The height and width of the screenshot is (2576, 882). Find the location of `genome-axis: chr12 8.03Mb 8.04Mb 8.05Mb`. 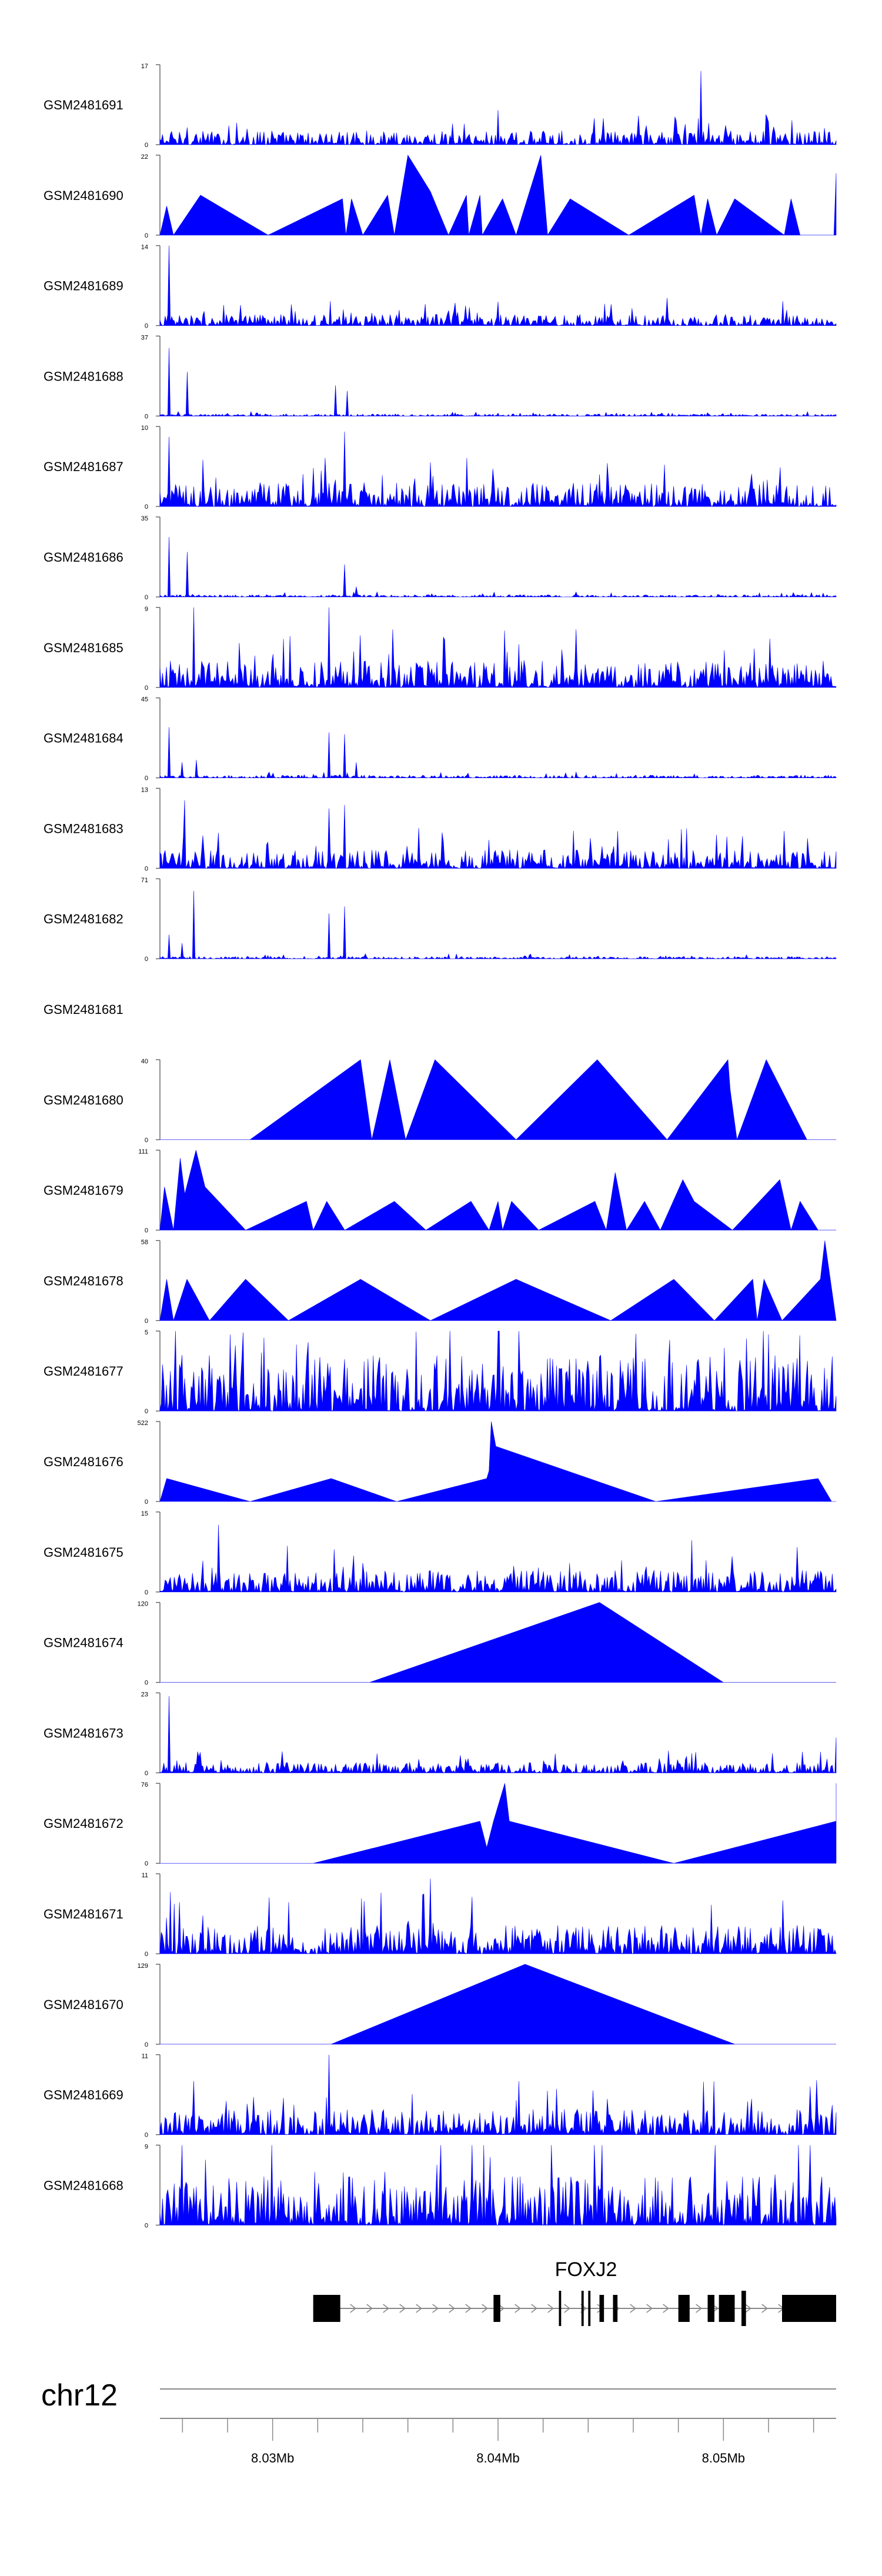

genome-axis: chr12 8.03Mb 8.04Mb 8.05Mb is located at coordinates (438, 2421).